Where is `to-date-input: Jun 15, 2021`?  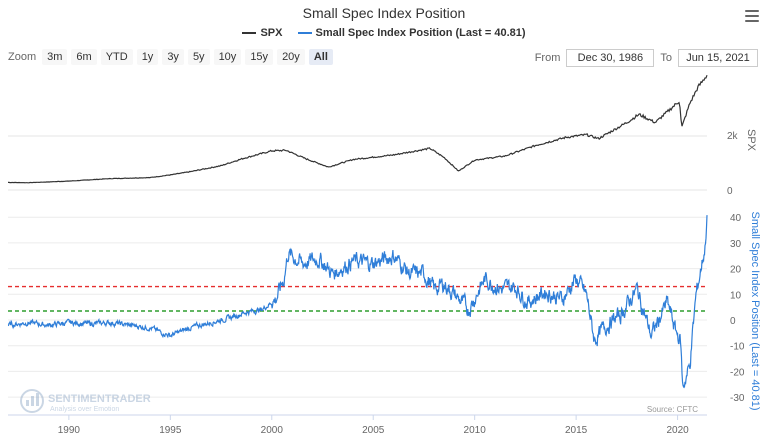
to-date-input: Jun 15, 2021 is located at coordinates (718, 58).